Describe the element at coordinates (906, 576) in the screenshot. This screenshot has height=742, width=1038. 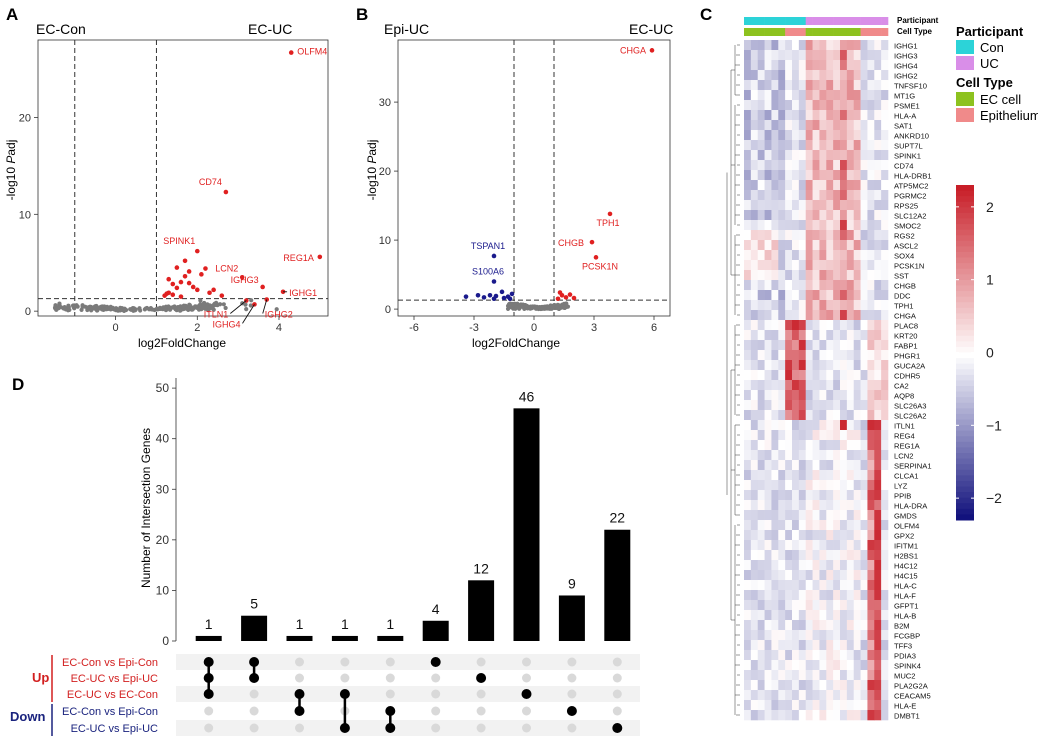
I see `heatmap-gene-label: H4C15` at that location.